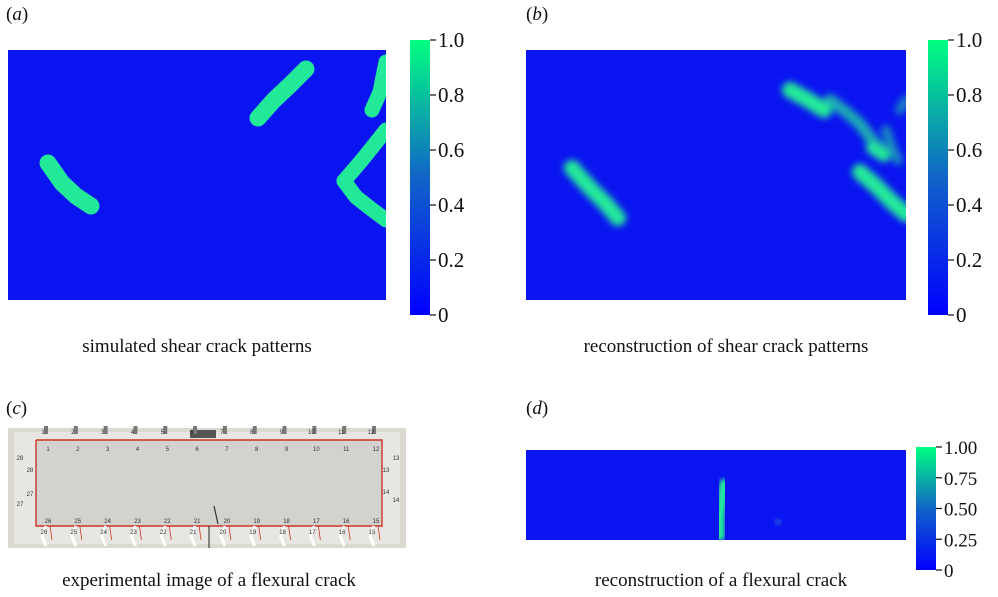 The width and height of the screenshot is (998, 597). Describe the element at coordinates (48, 522) in the screenshot. I see `bottom-position-number: 26` at that location.